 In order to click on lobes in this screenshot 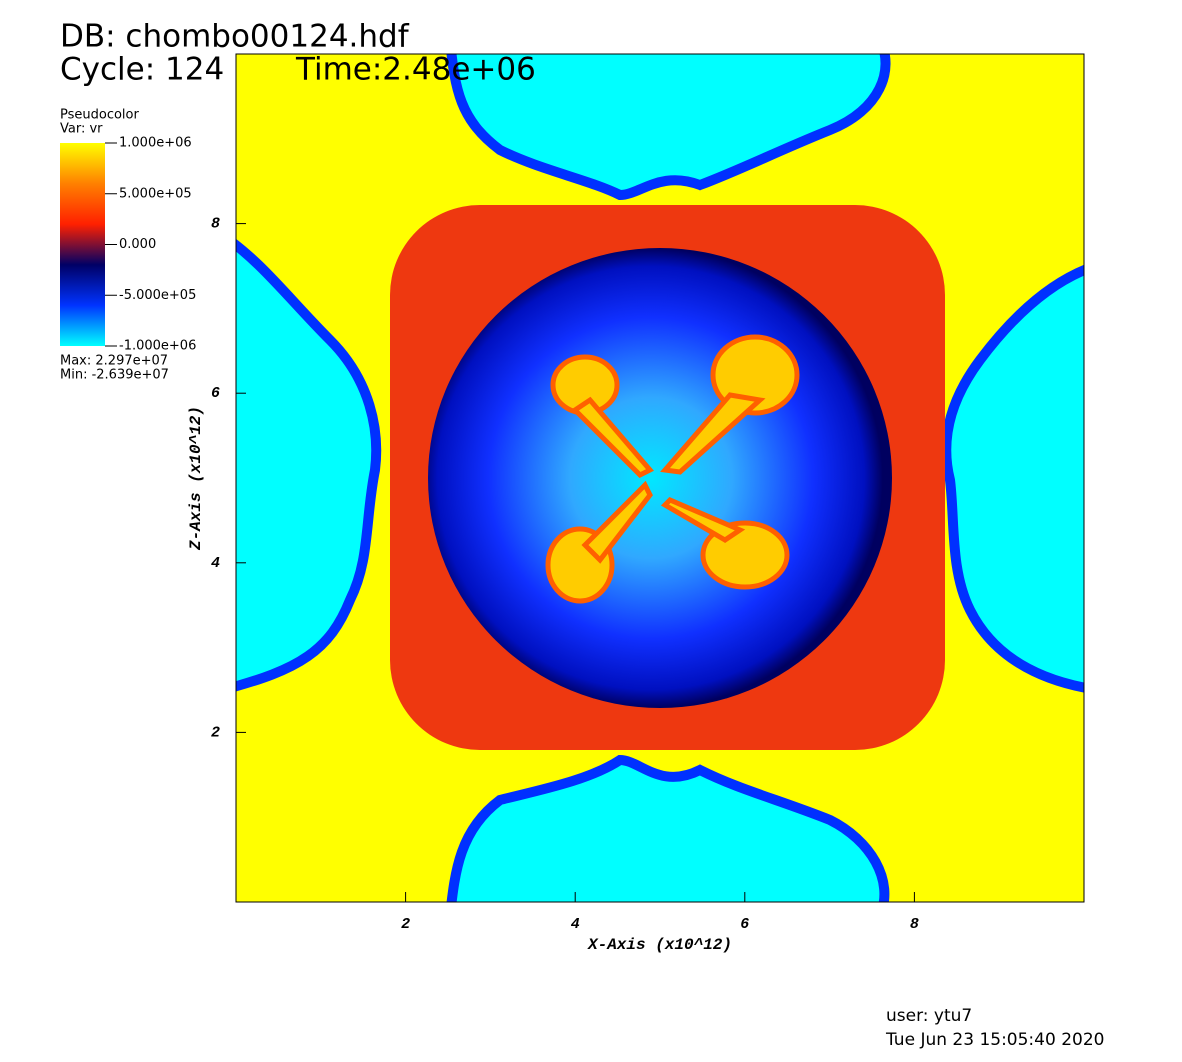, I will do `click(672, 469)`.